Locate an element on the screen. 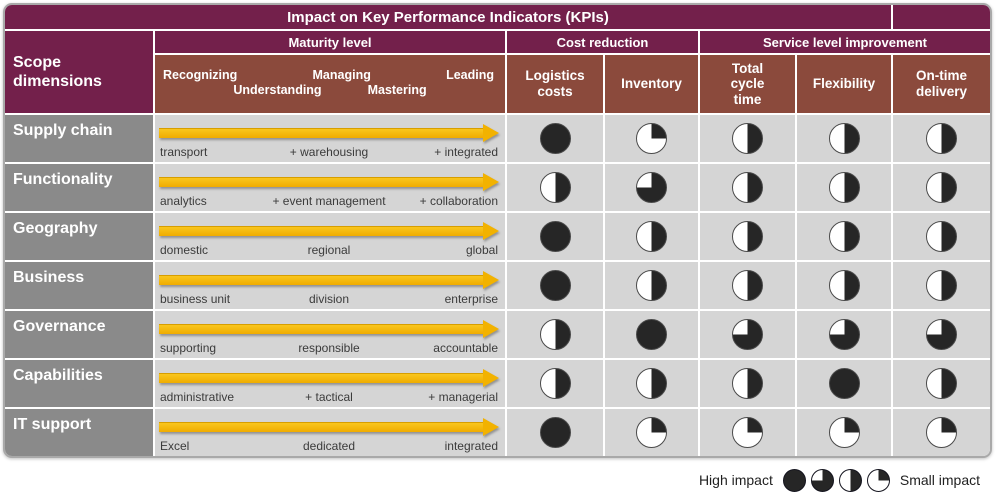  scope-row-label-text: IT support is located at coordinates (52, 424).